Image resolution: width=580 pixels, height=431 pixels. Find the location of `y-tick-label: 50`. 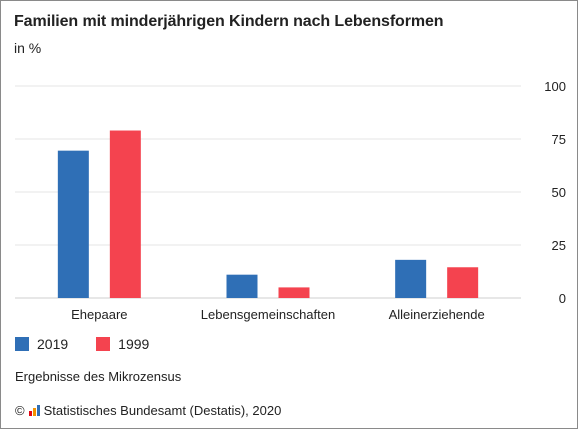

y-tick-label: 50 is located at coordinates (559, 192).